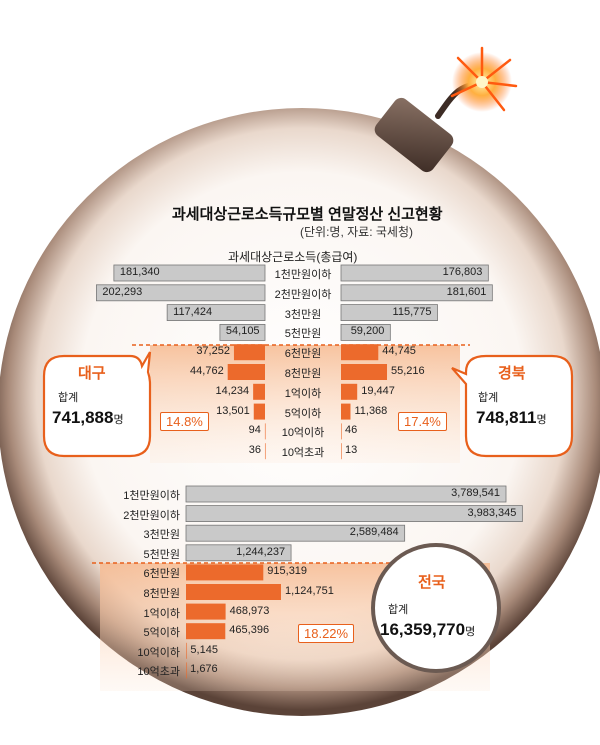  Describe the element at coordinates (88, 417) in the screenshot. I see `daegu-total: 741,888명` at that location.